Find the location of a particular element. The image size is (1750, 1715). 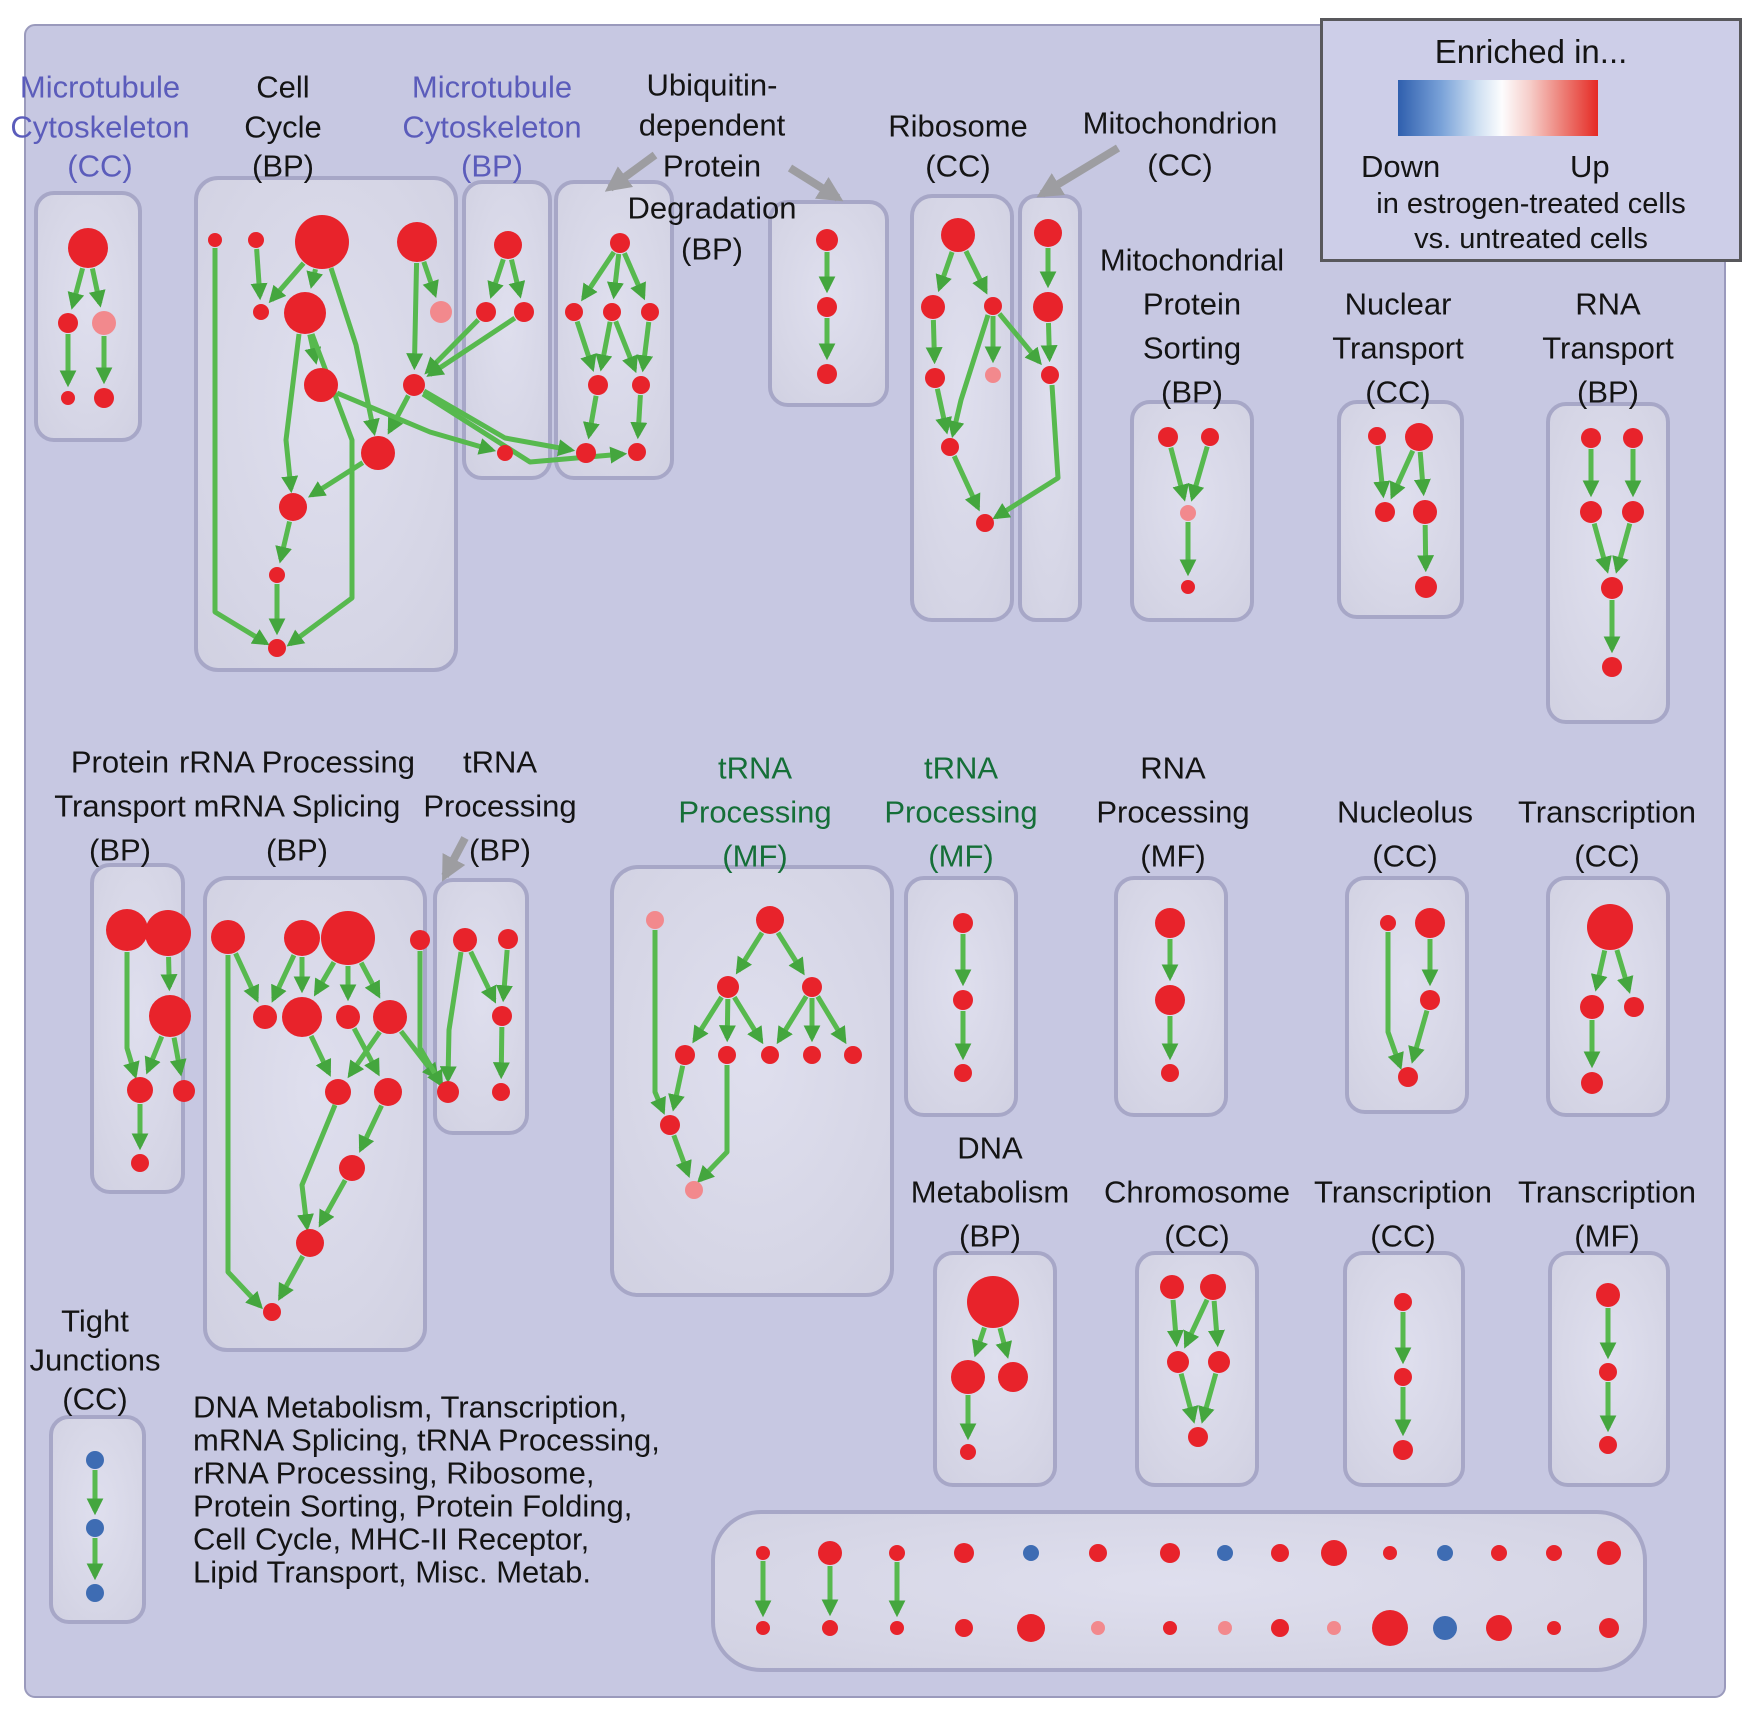

transcription-mf-label: Transcription is located at coordinates (1607, 1192).